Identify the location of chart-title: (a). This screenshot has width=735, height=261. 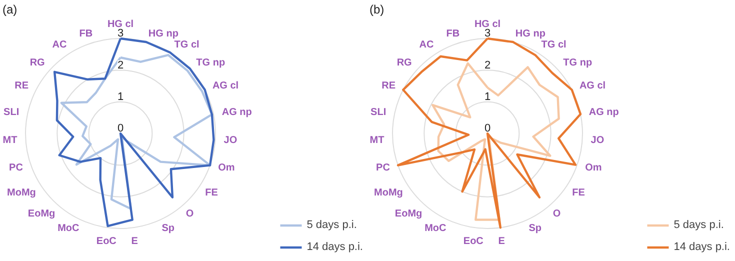
(10, 9).